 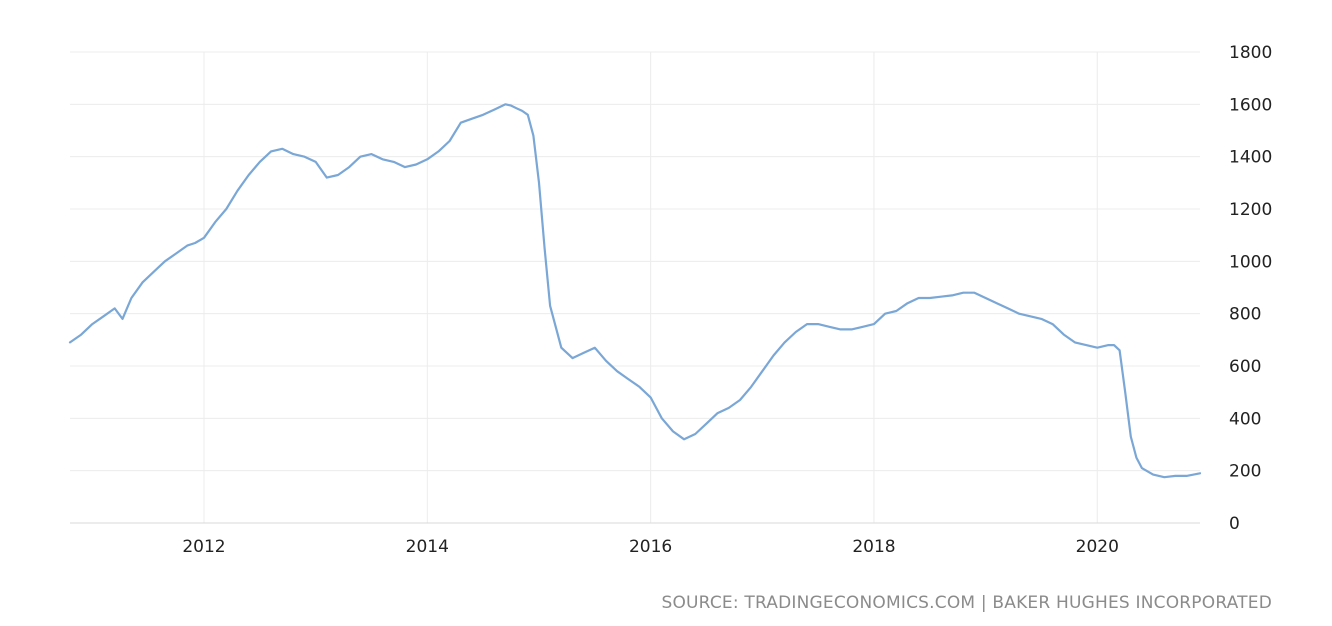 I want to click on y-axis-ticks: 0 200 400 600 800 1000 1200 1400 1600 1800, so click(x=1250, y=288).